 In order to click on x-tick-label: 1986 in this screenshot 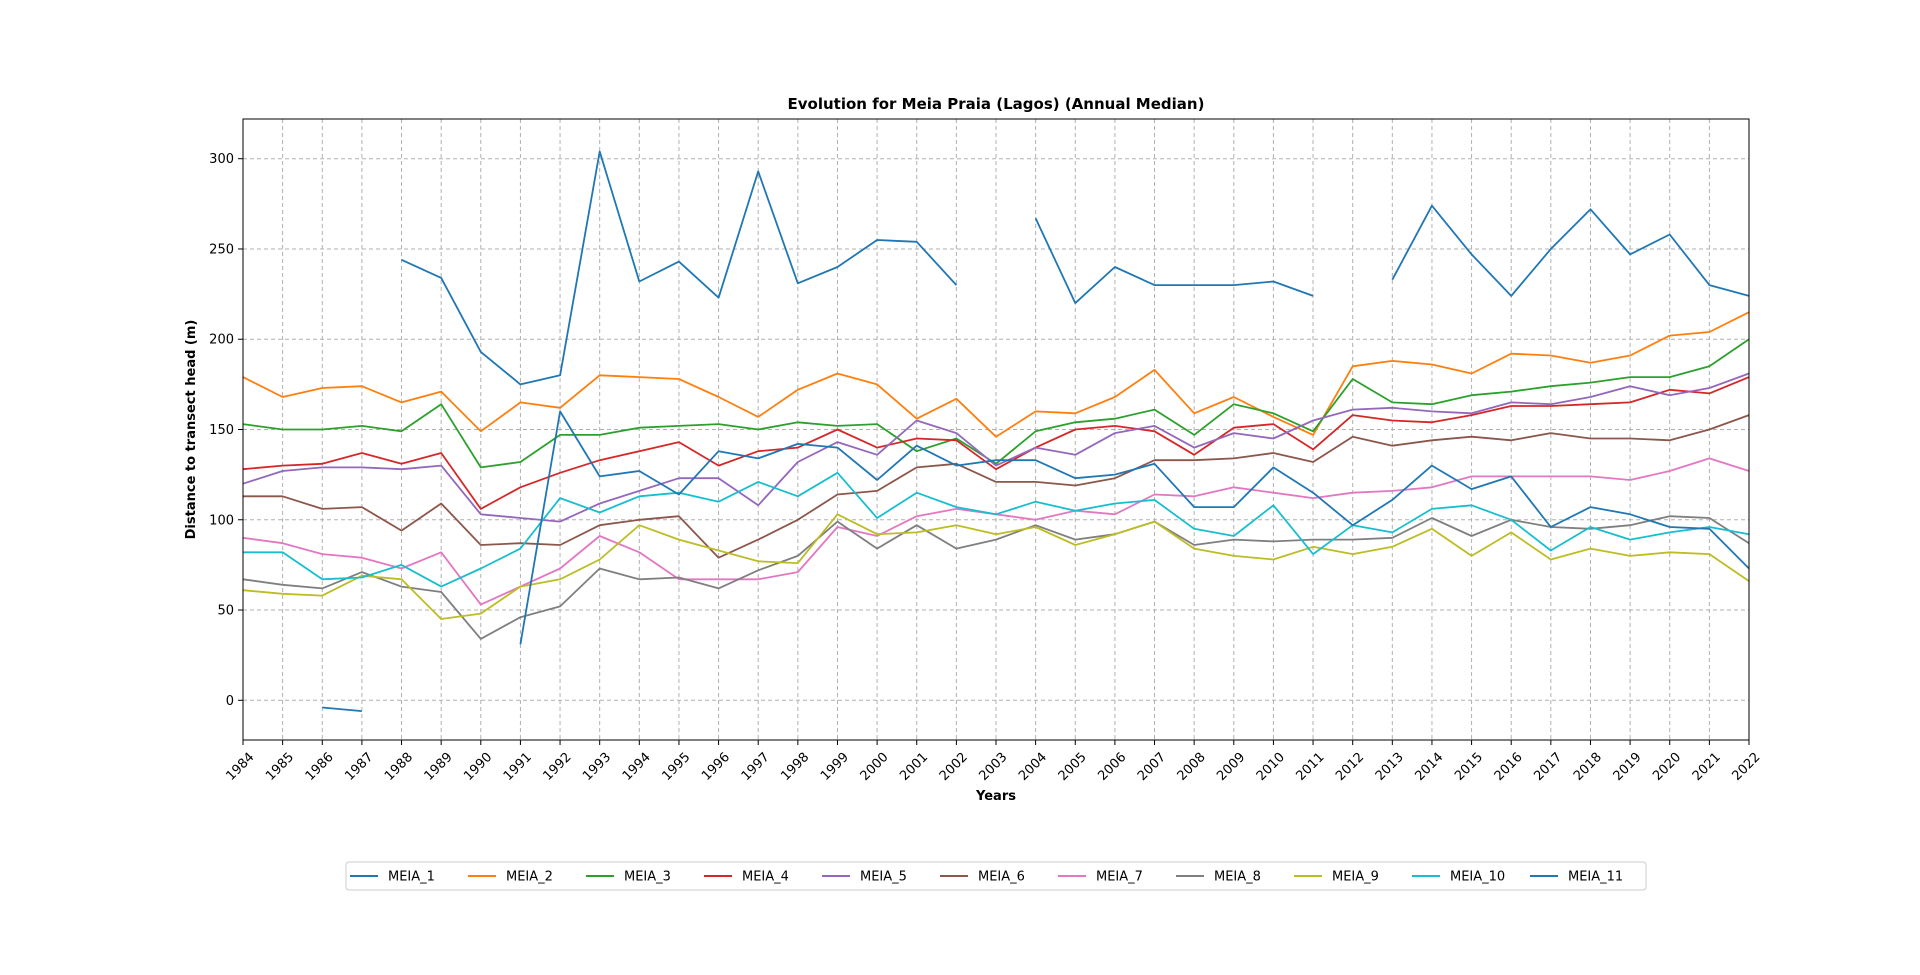, I will do `click(320, 767)`.